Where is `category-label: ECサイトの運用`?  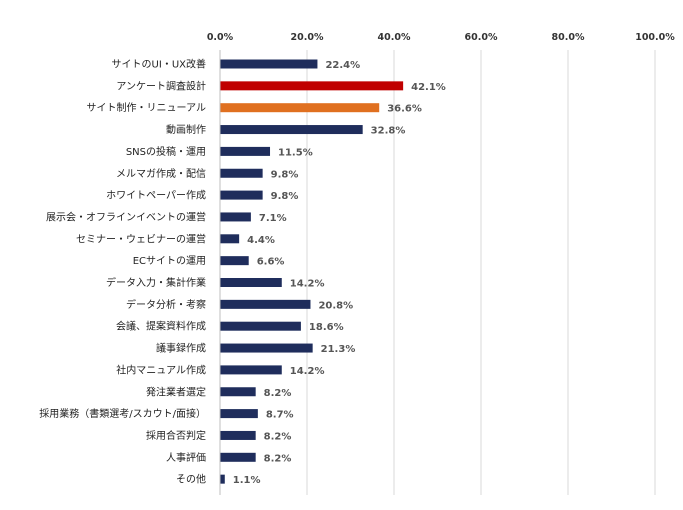 category-label: ECサイトの運用 is located at coordinates (169, 261).